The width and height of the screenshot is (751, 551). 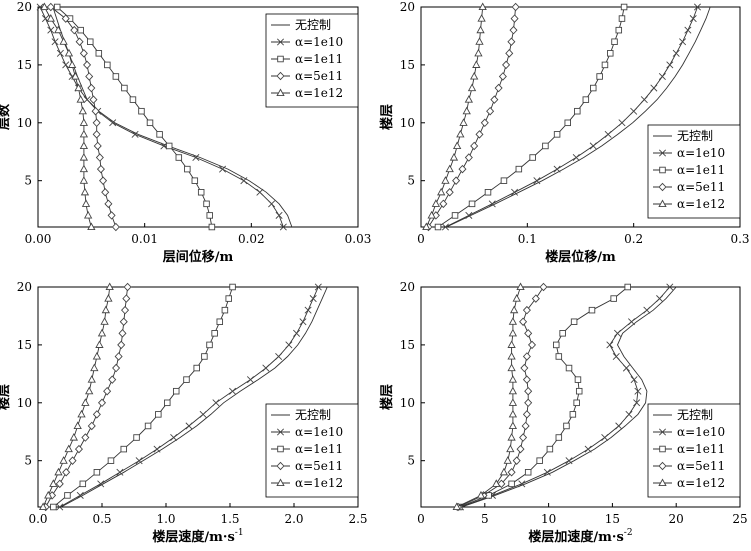 I want to click on x-tick-label: 0.1, so click(x=527, y=239).